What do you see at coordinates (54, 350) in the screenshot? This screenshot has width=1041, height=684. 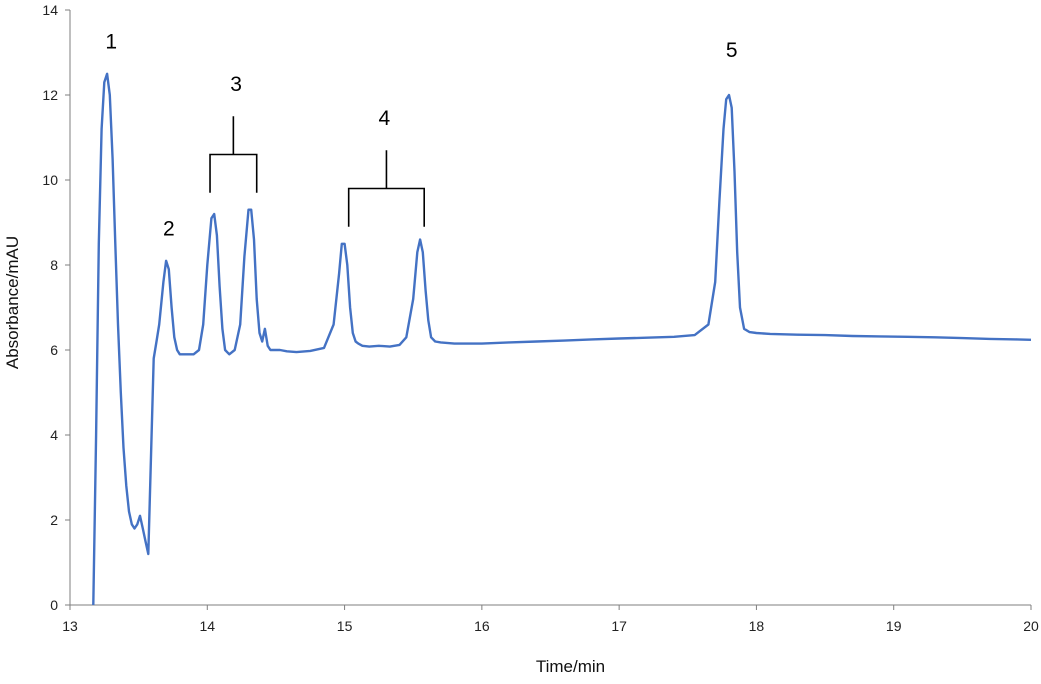 I see `y-tick-label: 6` at bounding box center [54, 350].